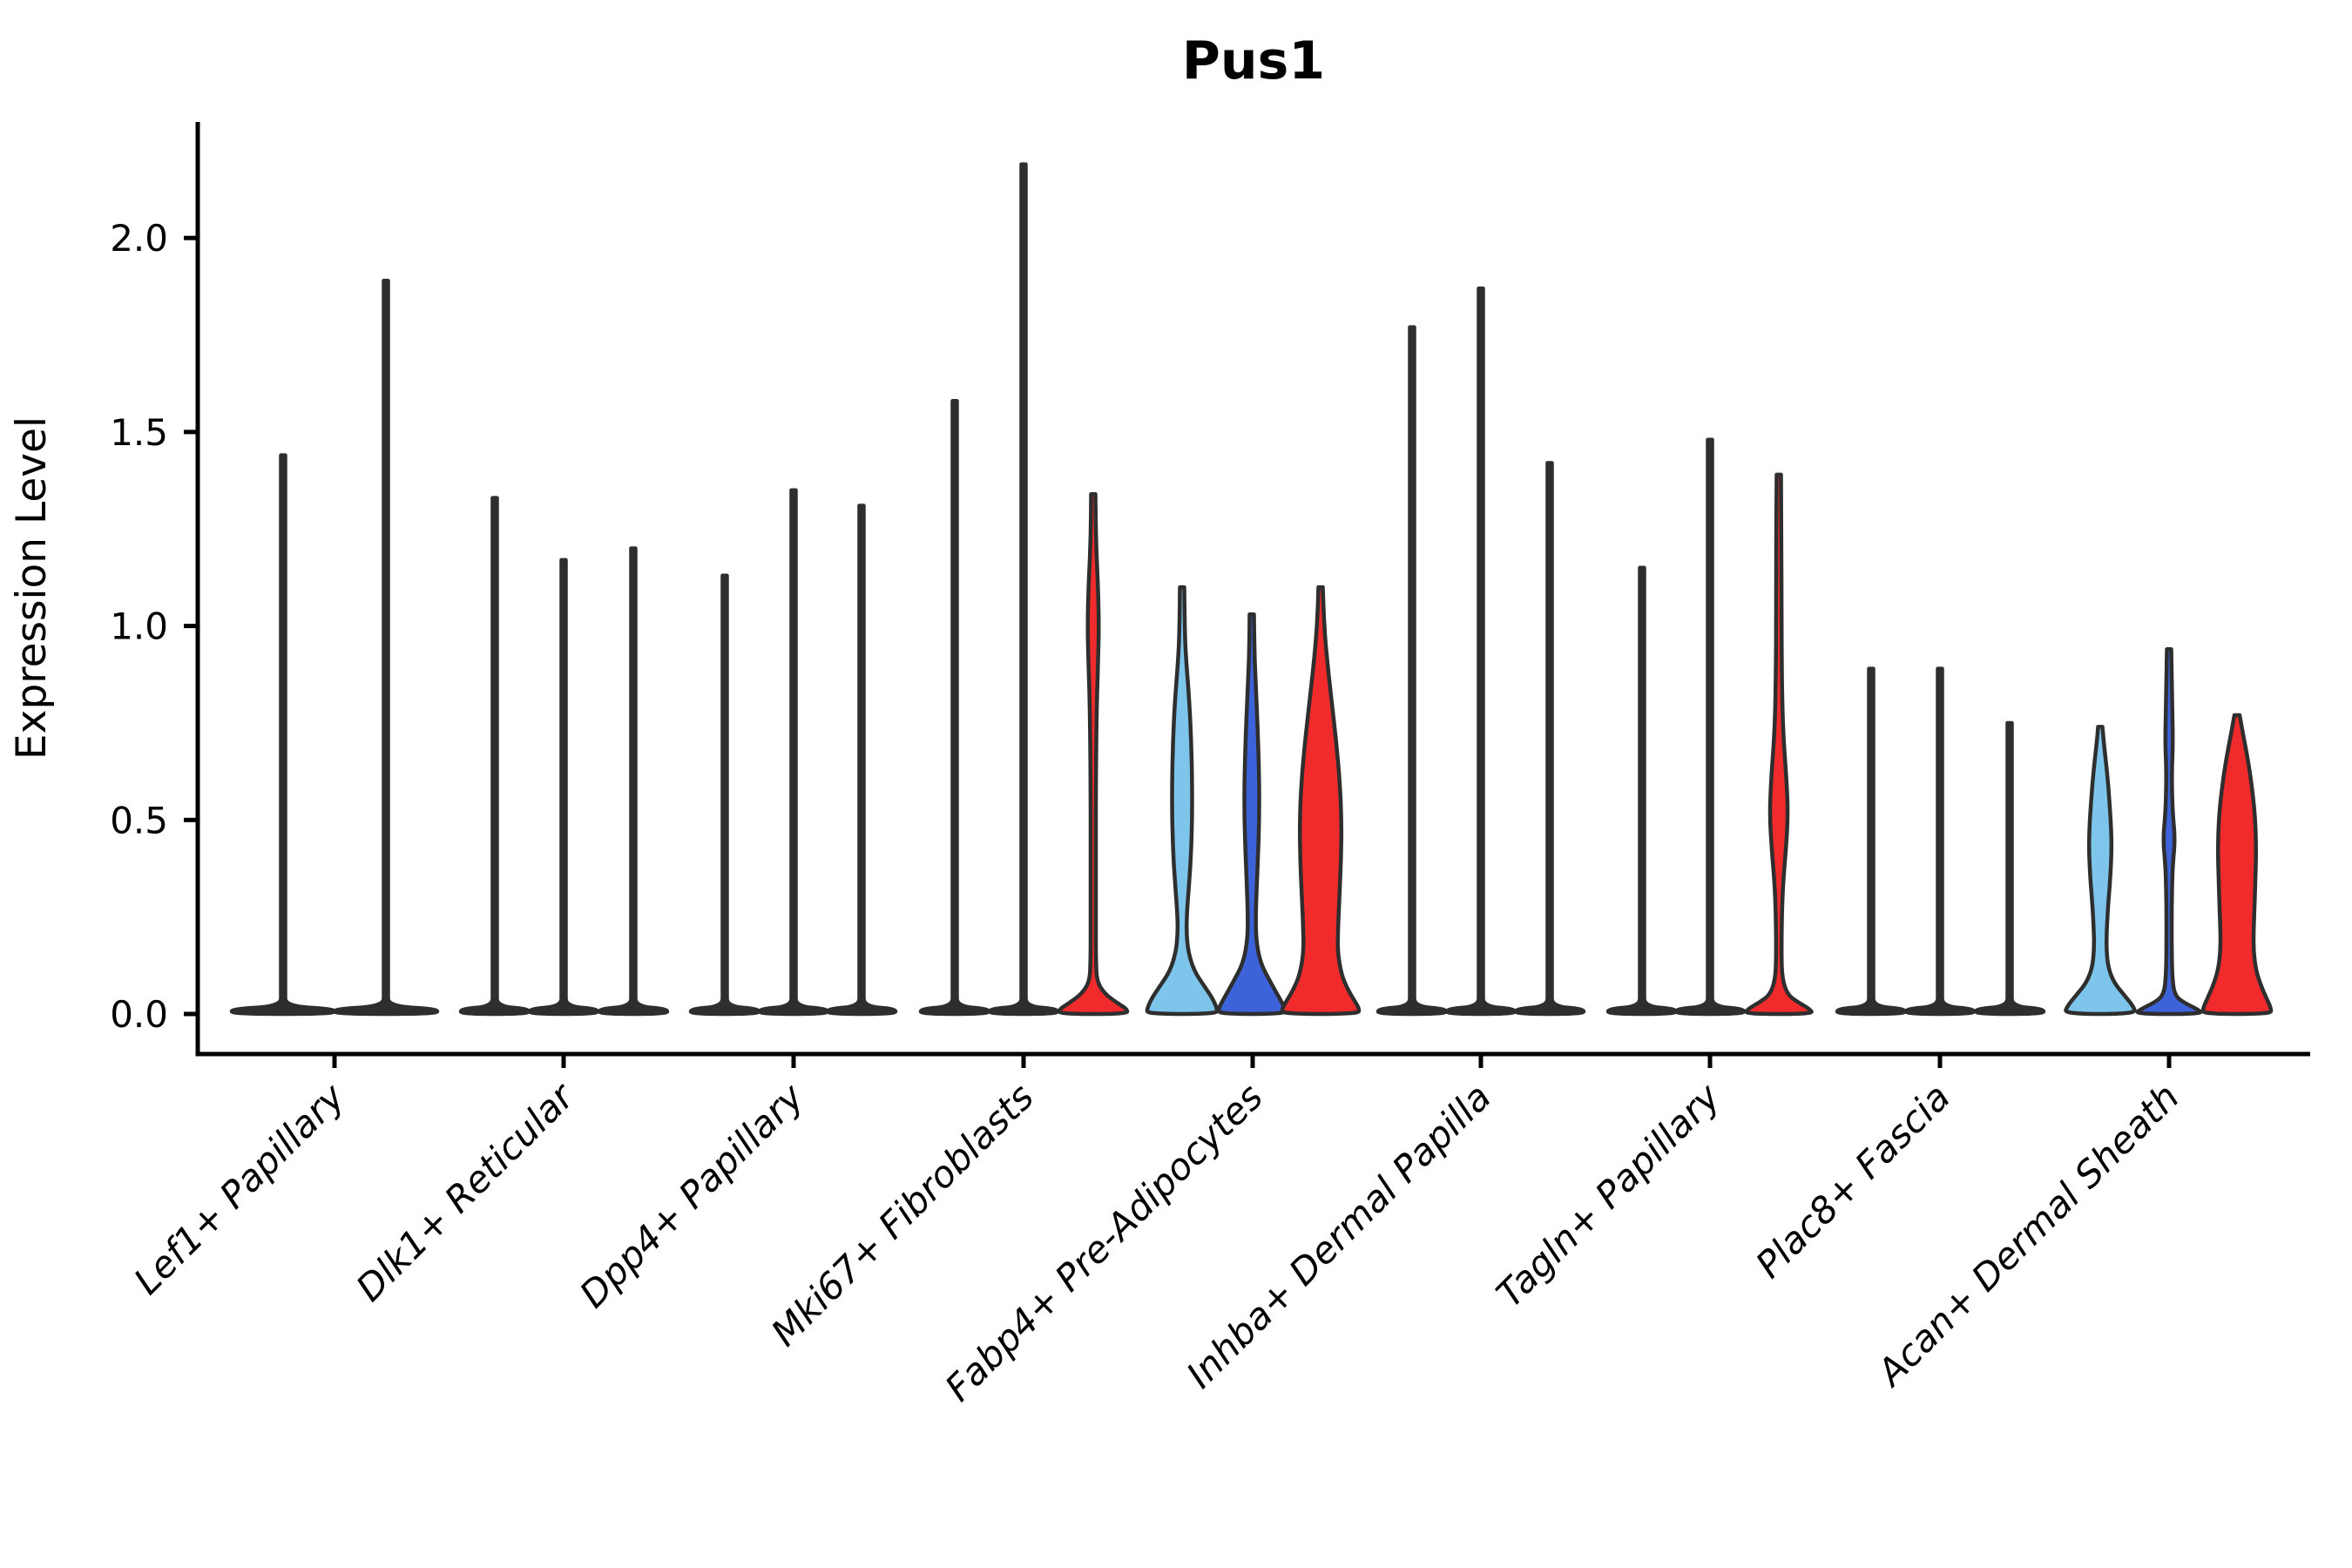  Describe the element at coordinates (139, 820) in the screenshot. I see `y-tick-label: 0.5` at that location.